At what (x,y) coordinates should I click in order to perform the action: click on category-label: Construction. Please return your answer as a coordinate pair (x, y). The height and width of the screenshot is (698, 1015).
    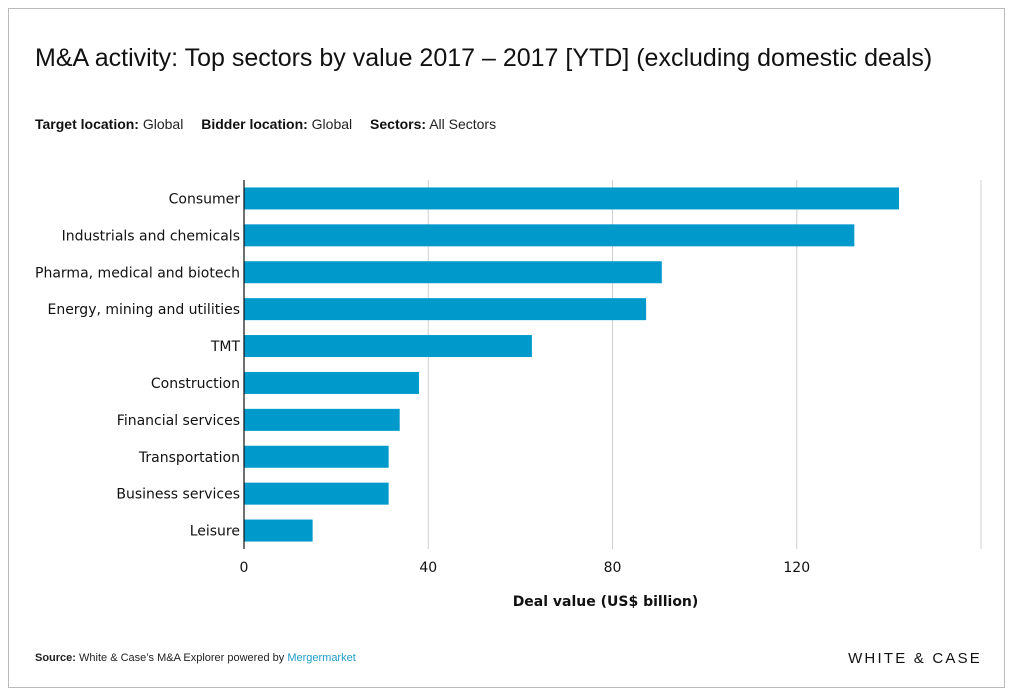
    Looking at the image, I should click on (195, 384).